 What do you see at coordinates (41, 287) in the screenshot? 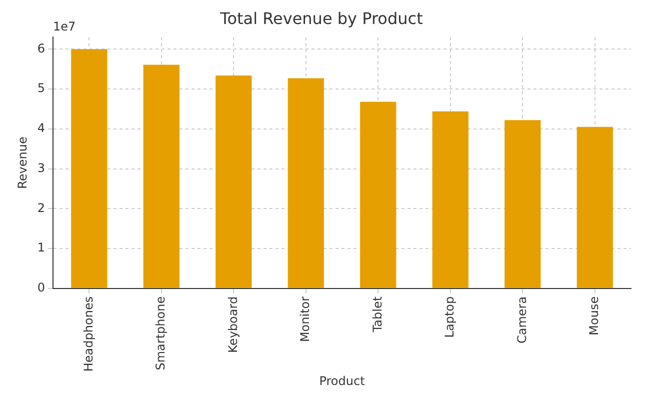
I see `y-tick-label: 0` at bounding box center [41, 287].